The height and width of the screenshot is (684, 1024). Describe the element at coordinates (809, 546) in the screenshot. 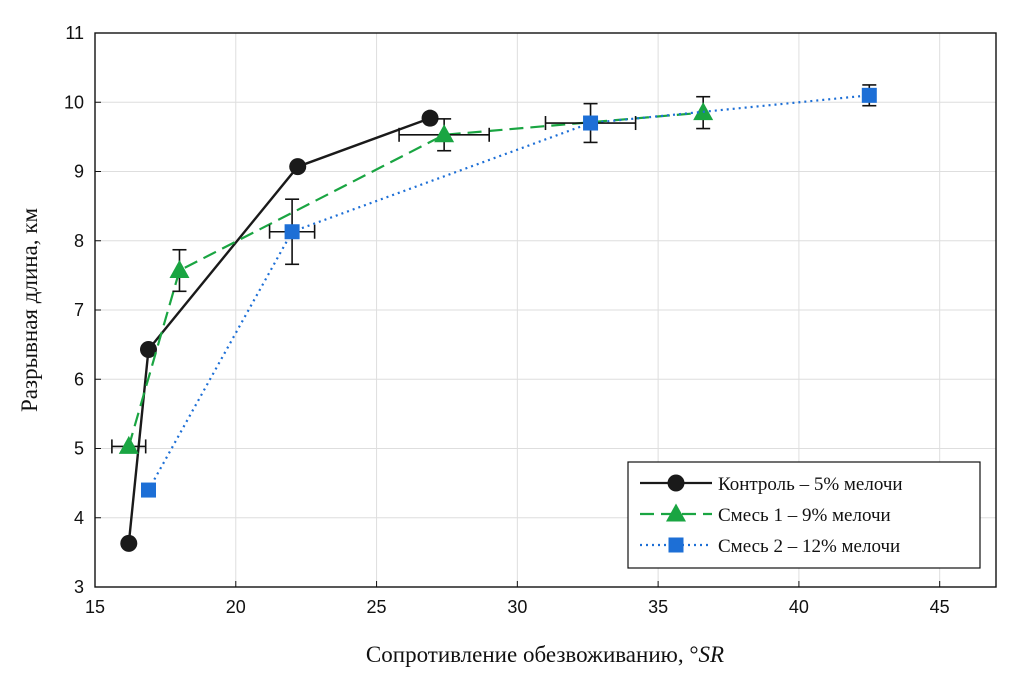

I see `legend-label: Смесь 2 – 12% мелочи` at that location.